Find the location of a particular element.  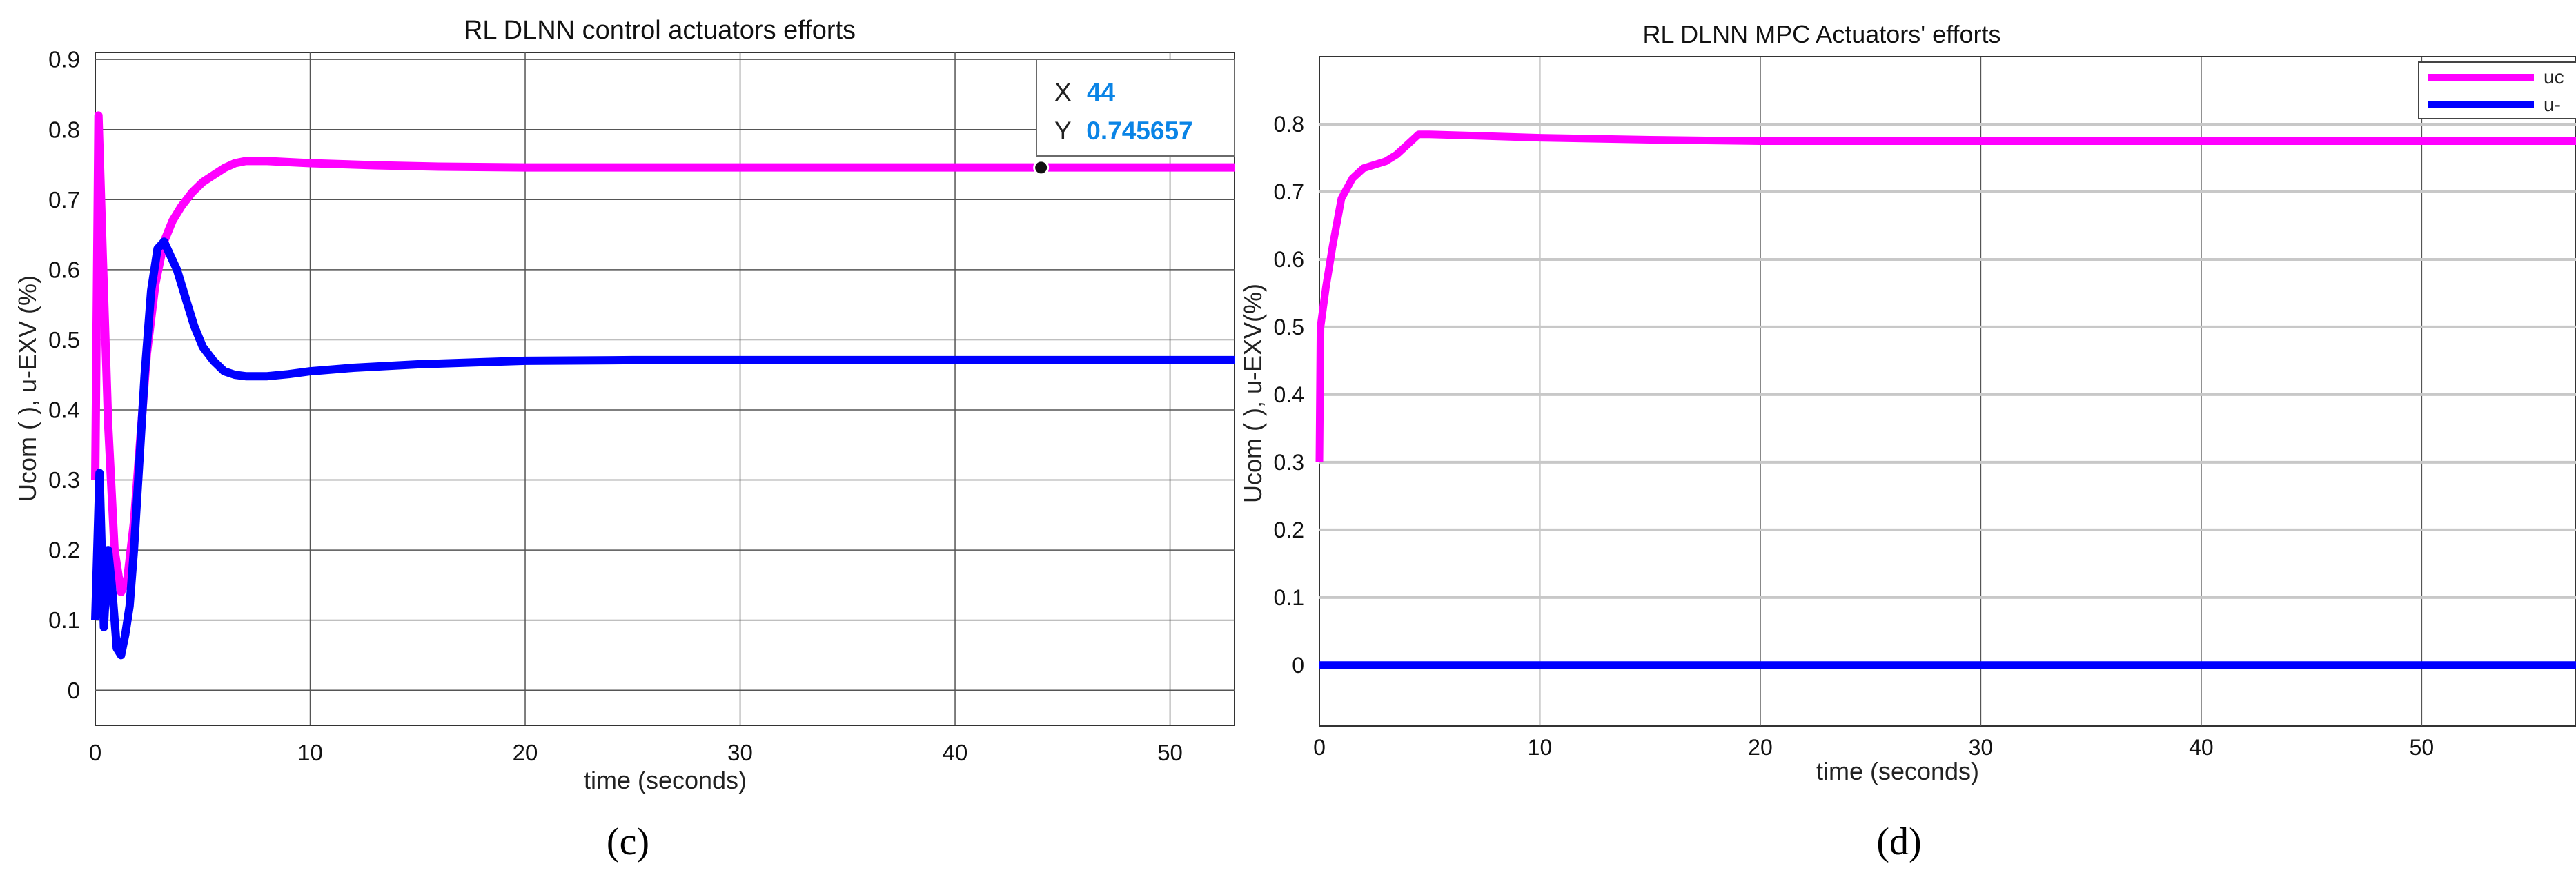

chart-c-datatip-marker is located at coordinates (1041, 167).